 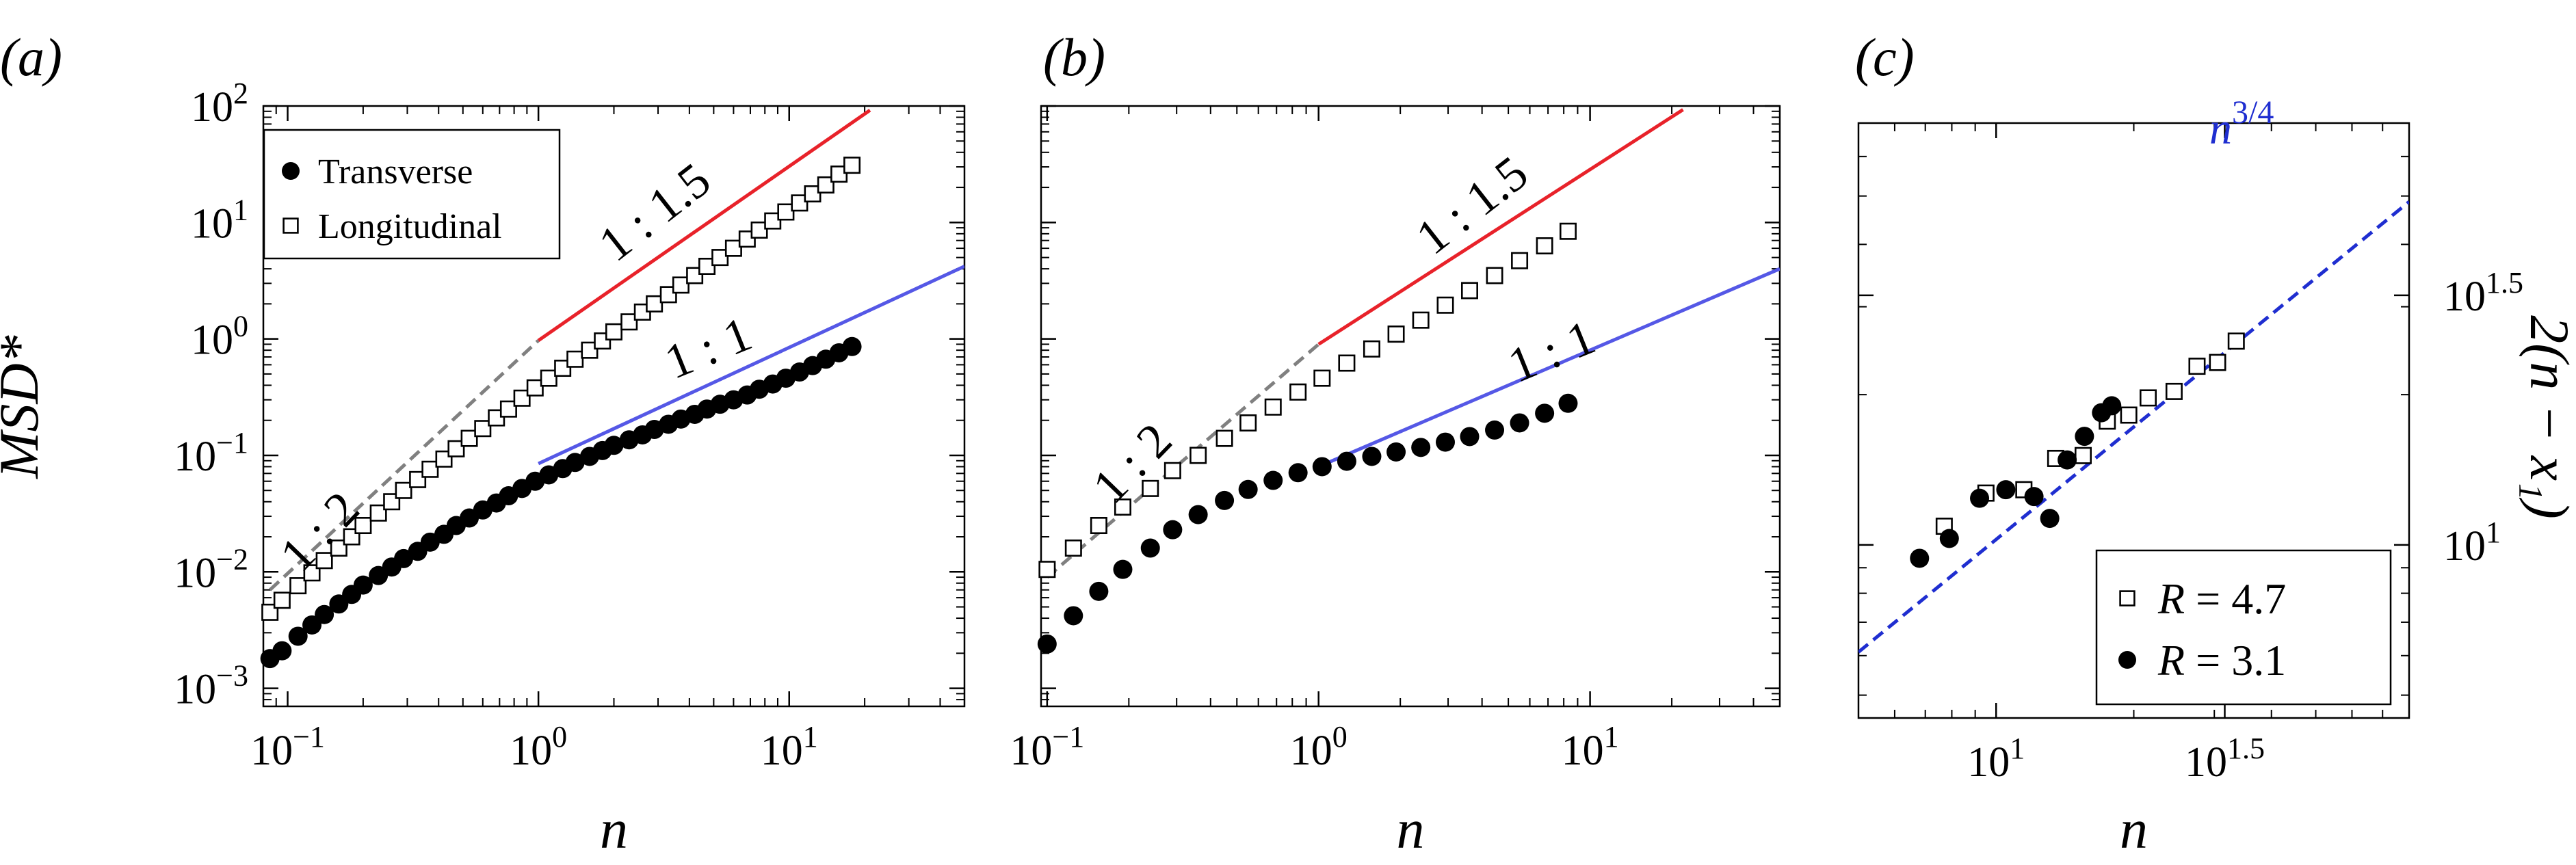 I want to click on x-axis-label: n, so click(x=614, y=829).